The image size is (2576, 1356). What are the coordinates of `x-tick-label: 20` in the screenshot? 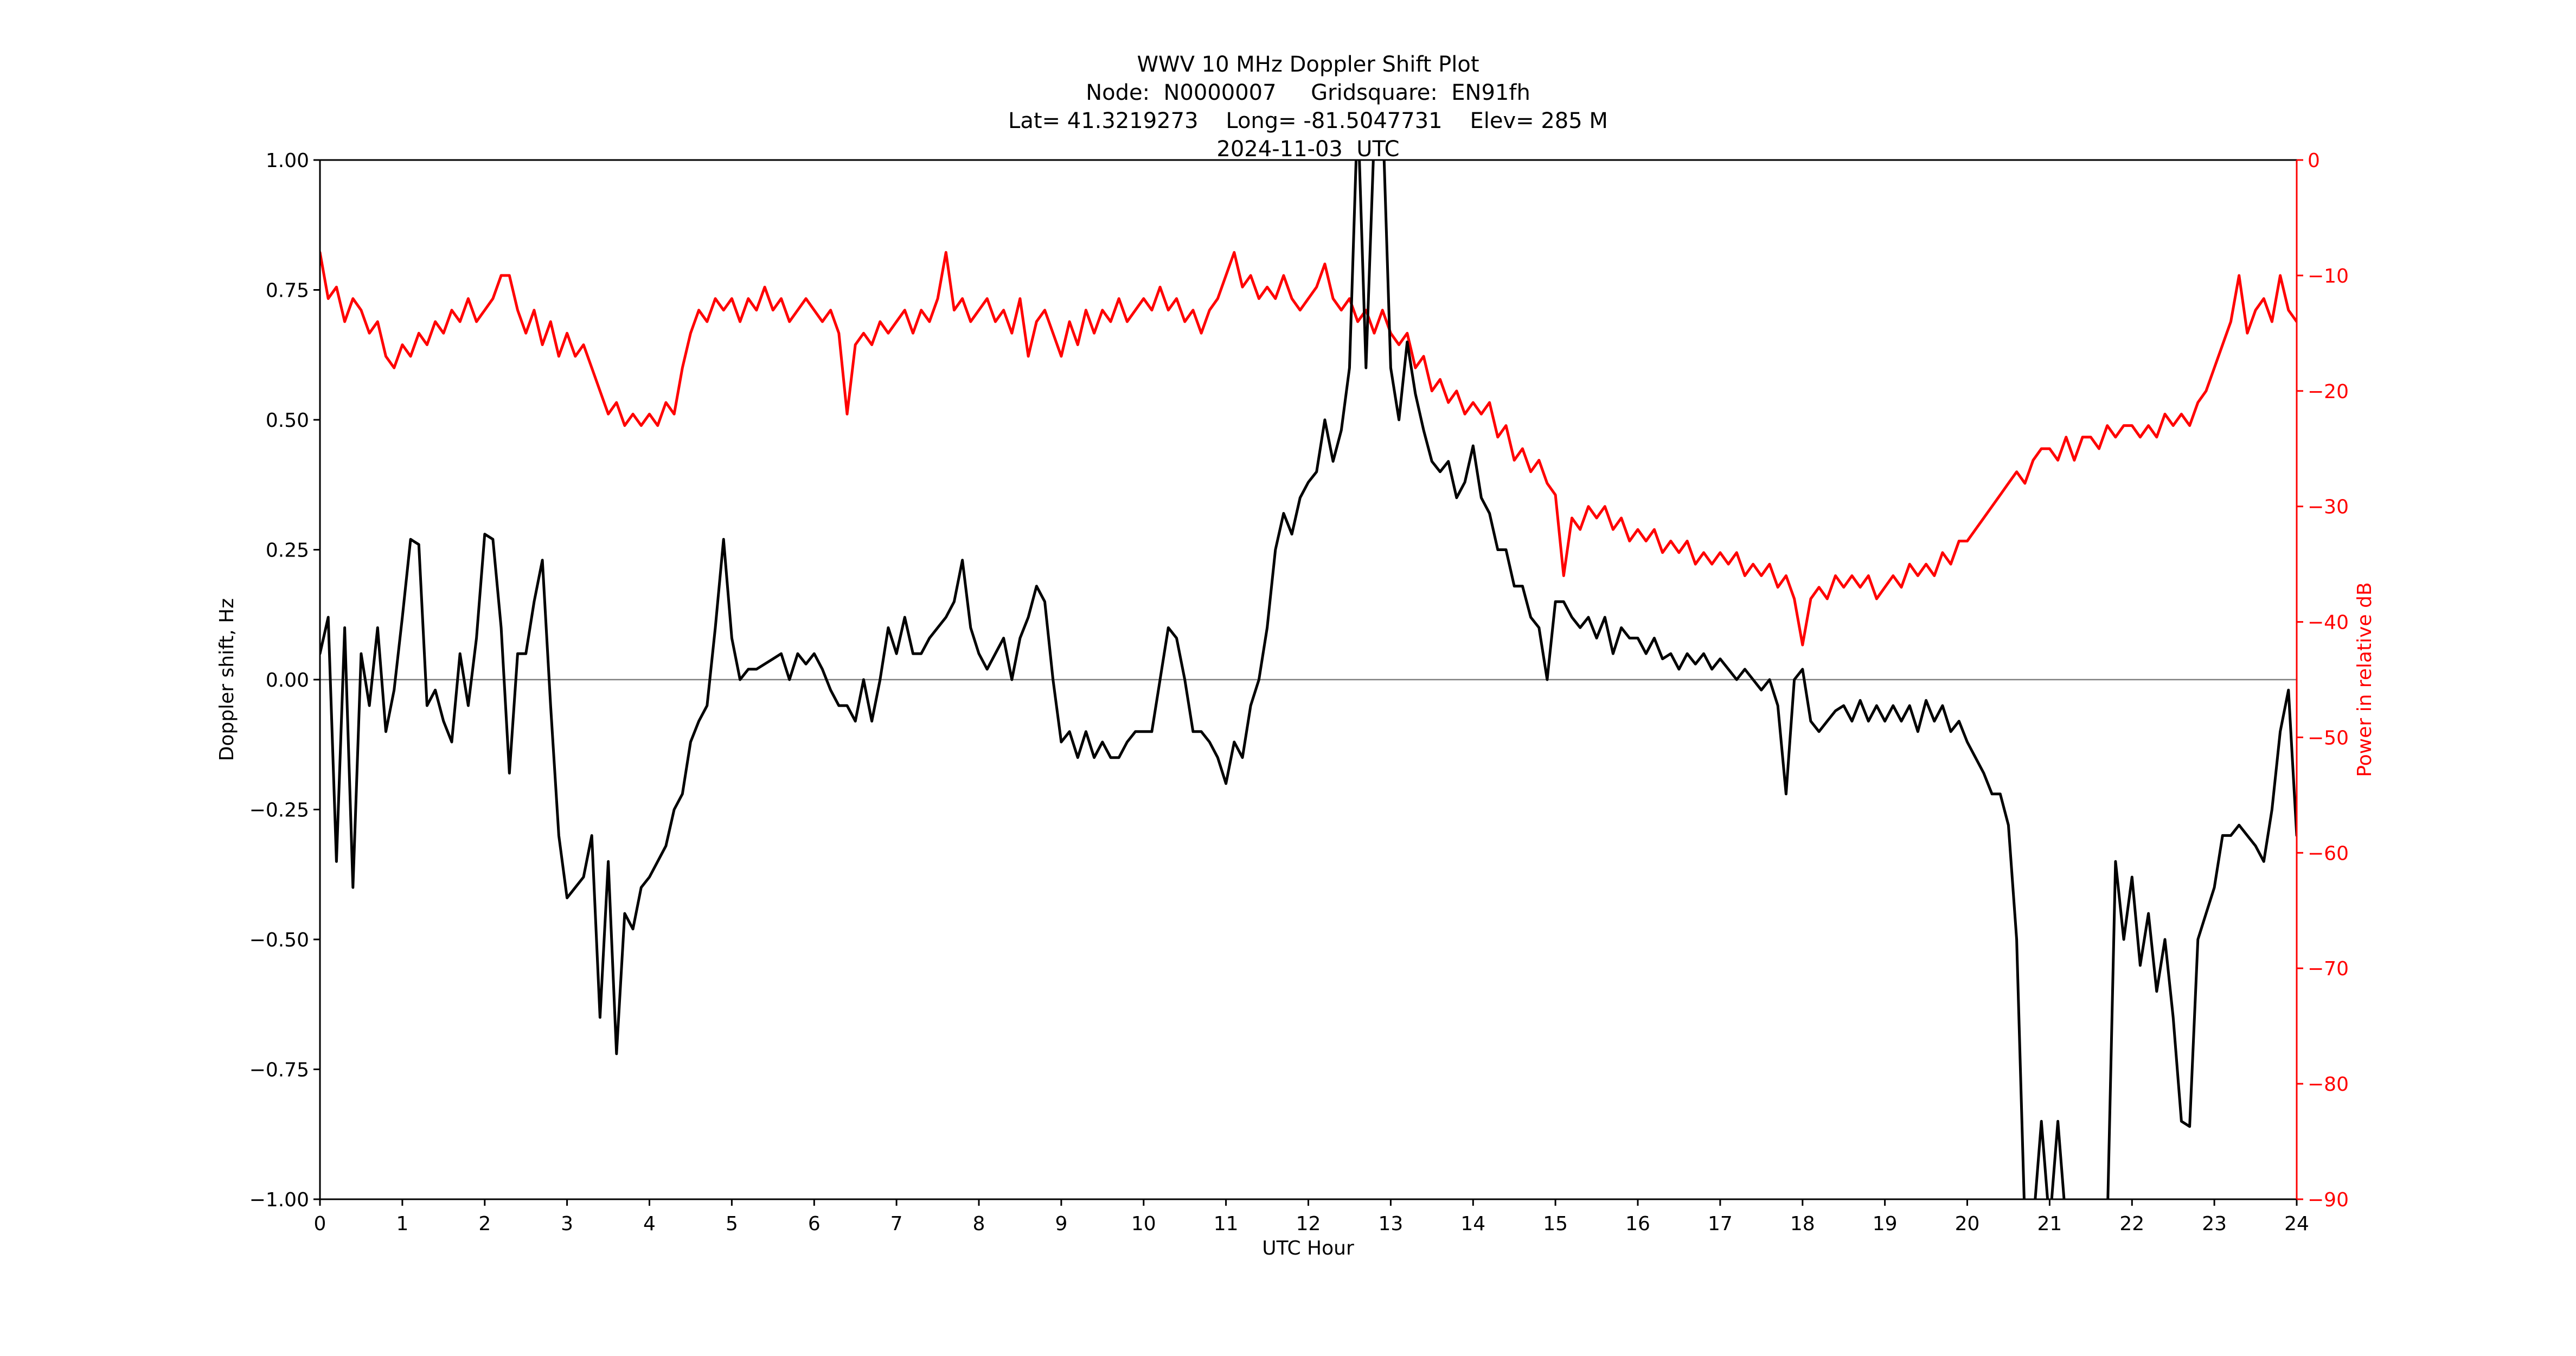 It's located at (1967, 1224).